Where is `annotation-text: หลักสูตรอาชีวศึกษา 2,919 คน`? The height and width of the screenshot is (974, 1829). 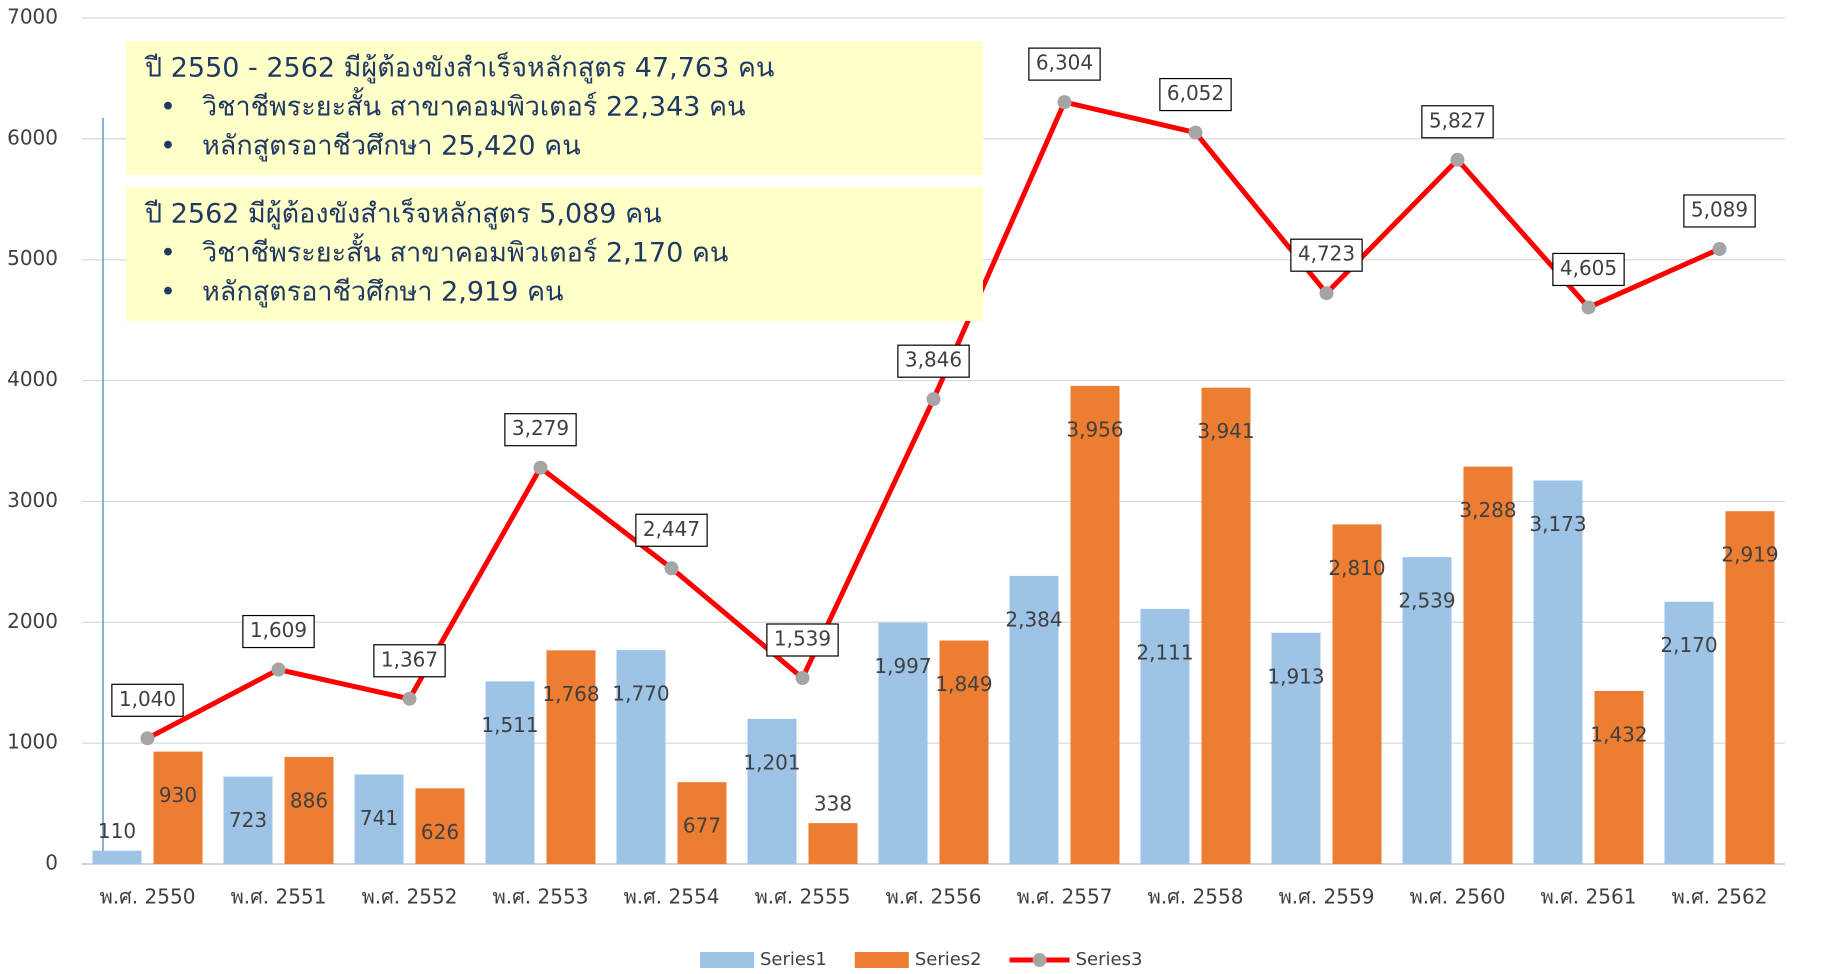 annotation-text: หลักสูตรอาชีวศึกษา 2,919 คน is located at coordinates (383, 292).